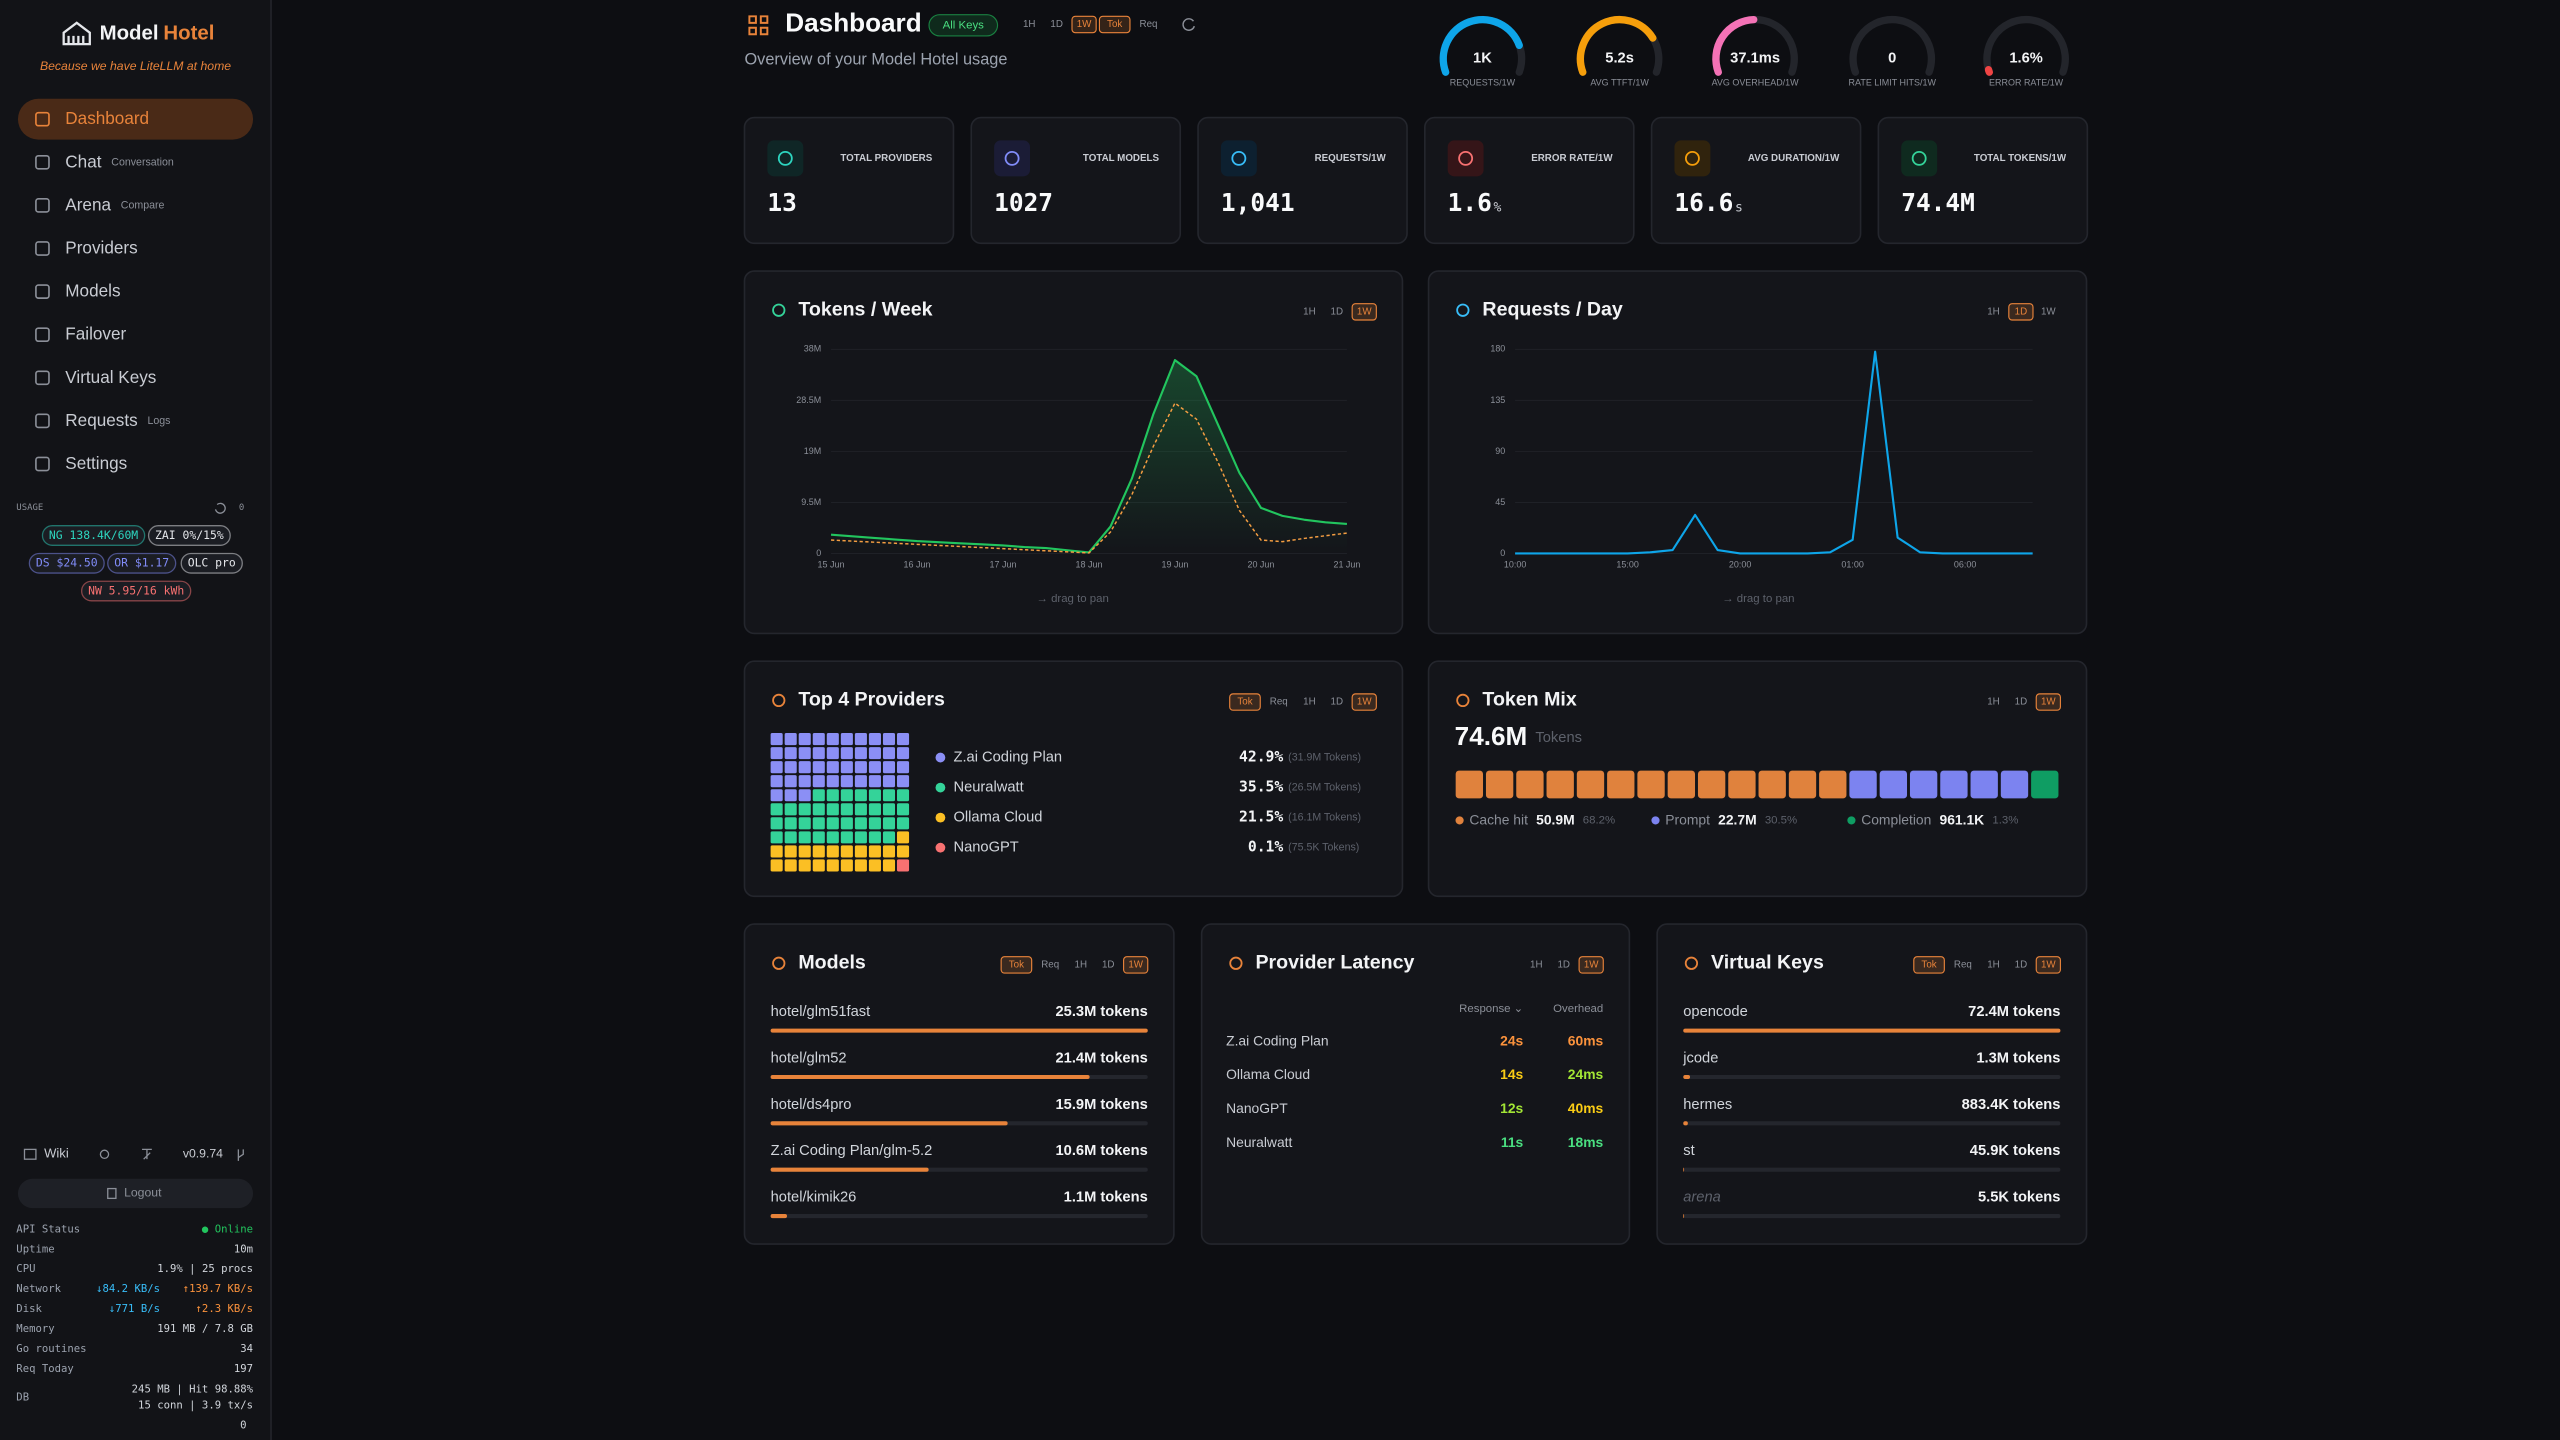 The image size is (2560, 1440). I want to click on status-value: 15 conn | 3.9 tx/s, so click(195, 1405).